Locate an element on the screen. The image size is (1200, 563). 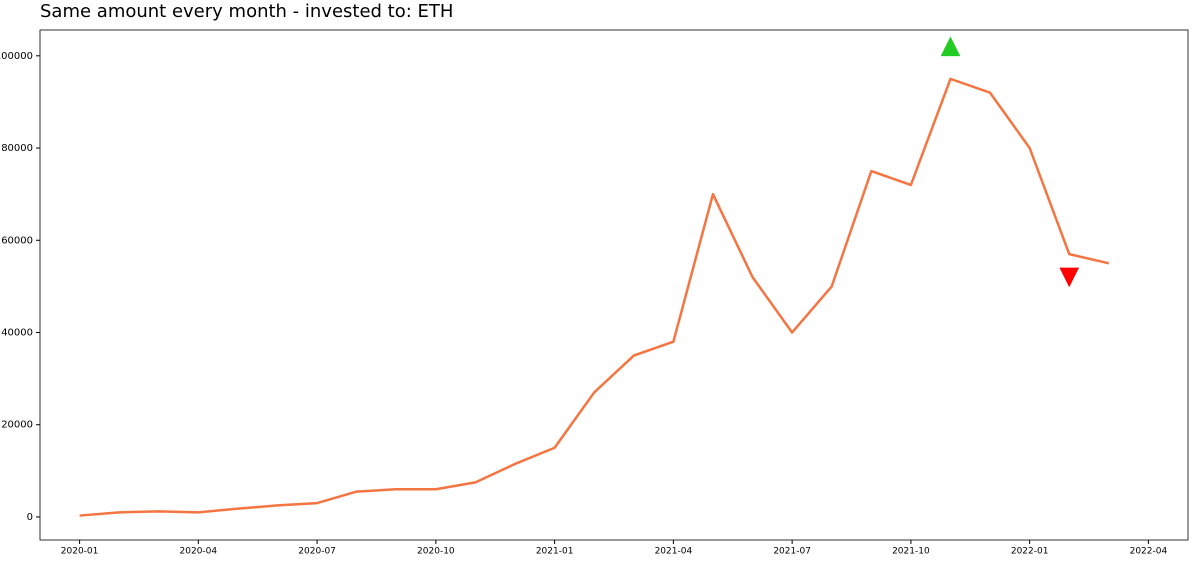
x-tick-label: 2021-04 is located at coordinates (674, 552).